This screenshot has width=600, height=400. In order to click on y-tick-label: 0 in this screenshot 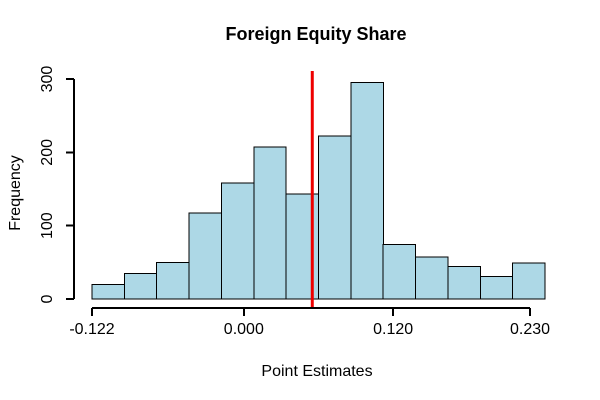, I will do `click(47, 298)`.